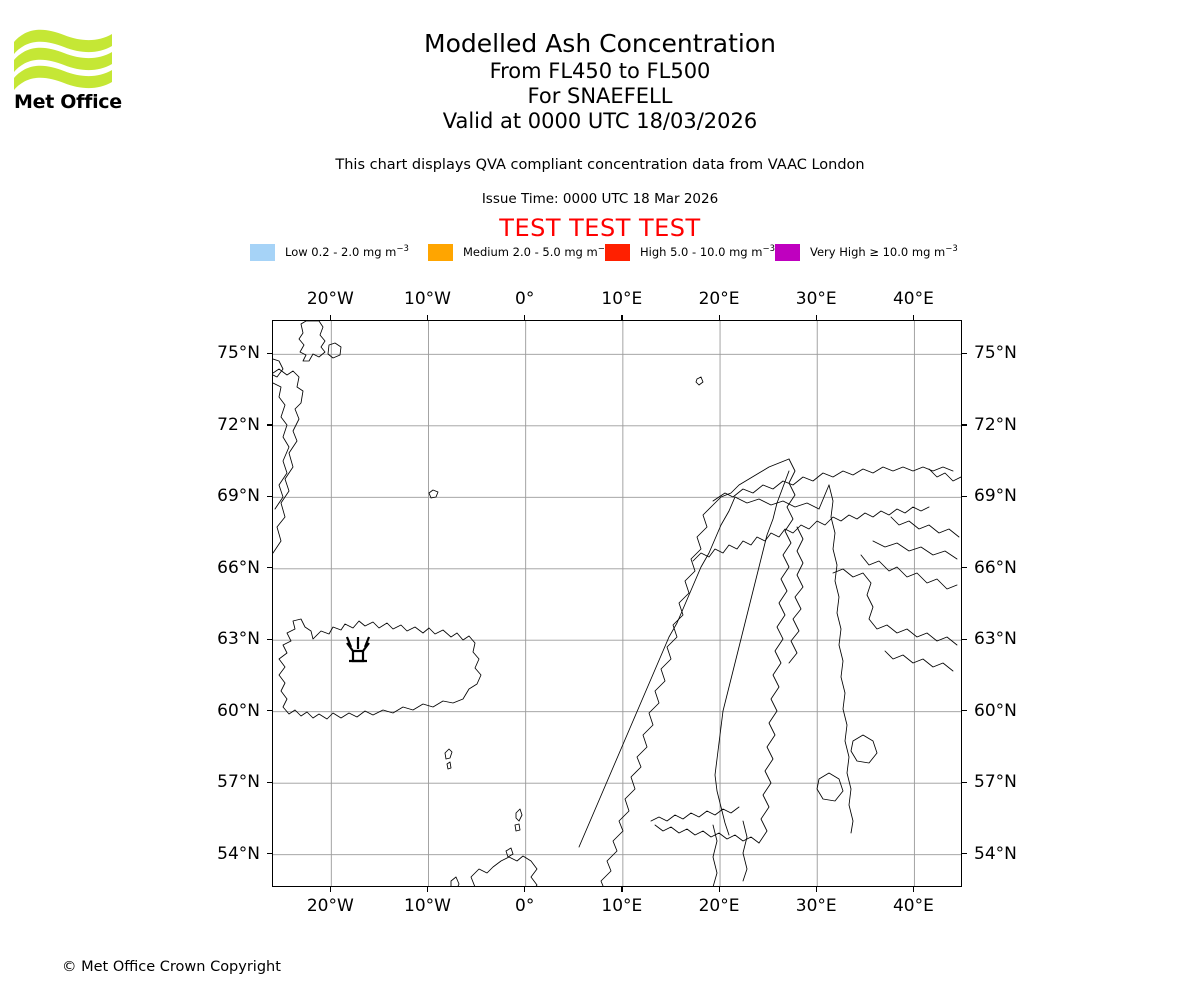 The image size is (1200, 1000). I want to click on lon-label-bottom: 20°W, so click(330, 906).